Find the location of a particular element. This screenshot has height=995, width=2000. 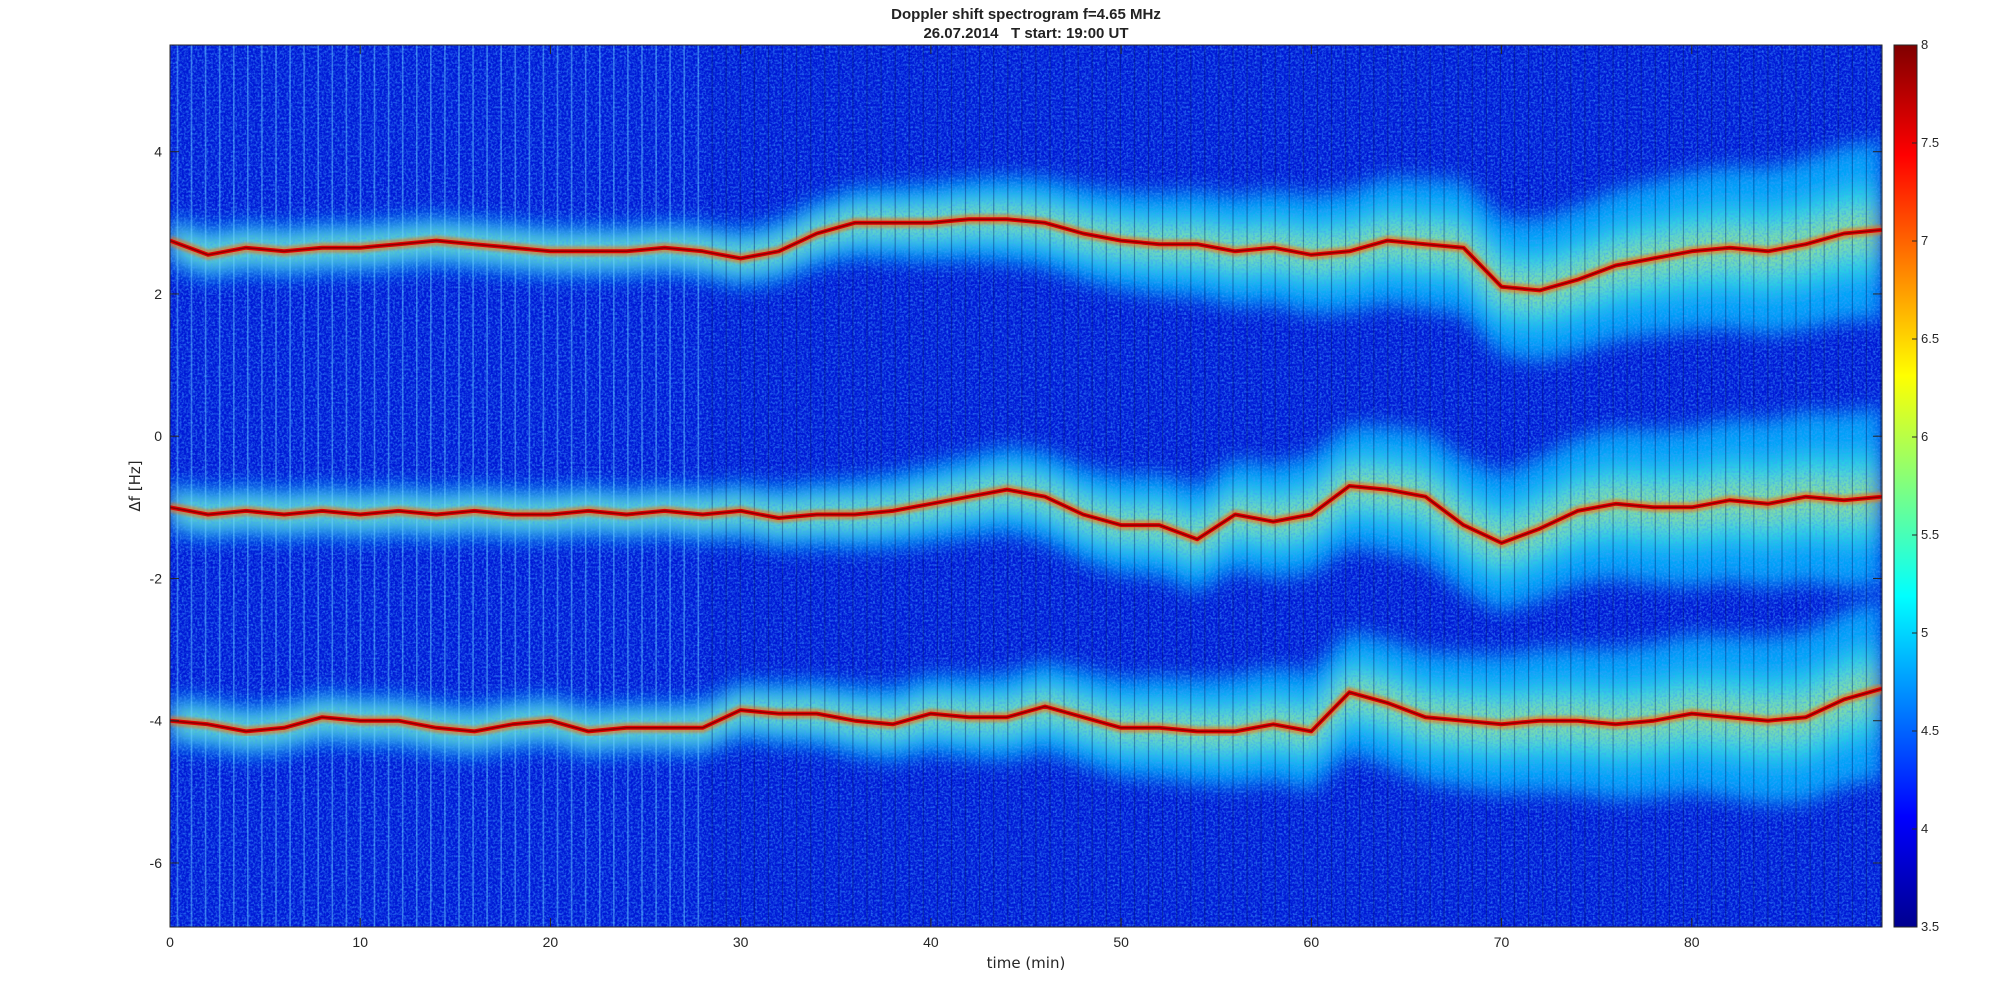

y-tick-label: 0 is located at coordinates (158, 436).